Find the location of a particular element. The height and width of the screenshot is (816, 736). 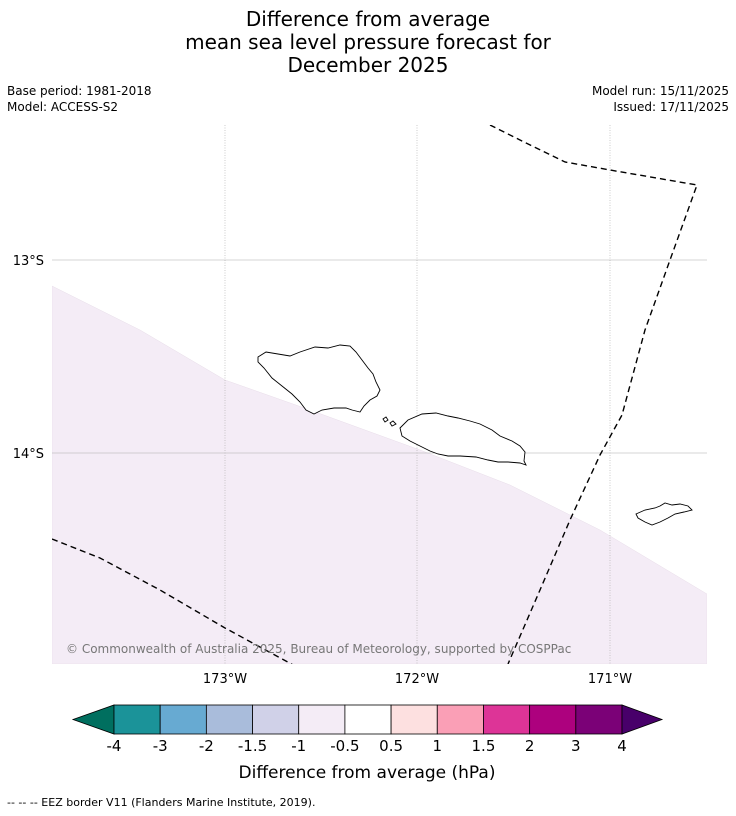

model-name: Model: ACCESS-S2 is located at coordinates (63, 107).